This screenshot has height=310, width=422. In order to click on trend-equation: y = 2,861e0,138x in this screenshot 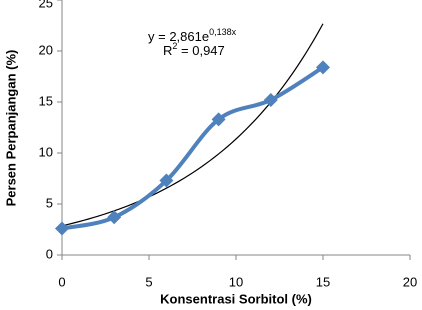, I will do `click(192, 35)`.